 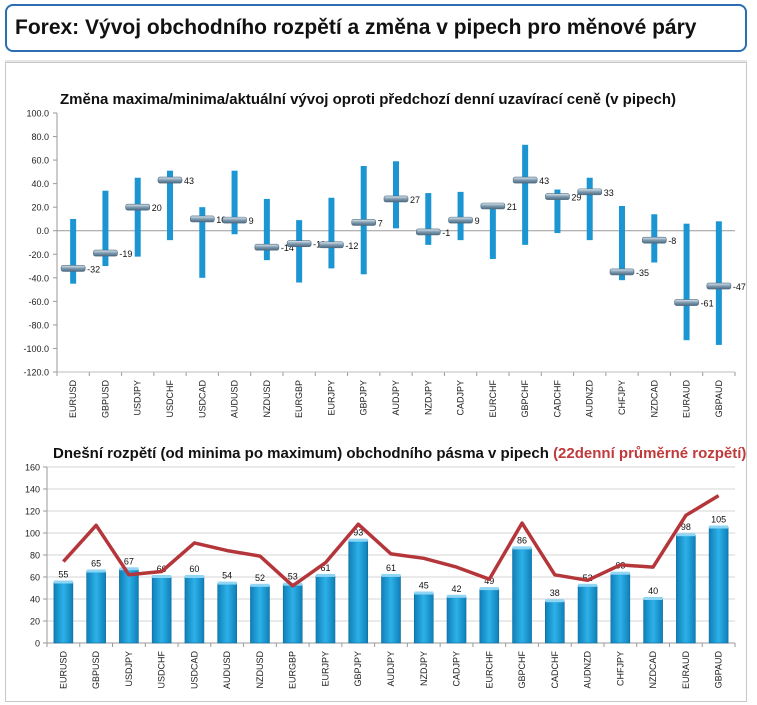 I want to click on chart-1-category-label: USDJPY, so click(x=138, y=398).